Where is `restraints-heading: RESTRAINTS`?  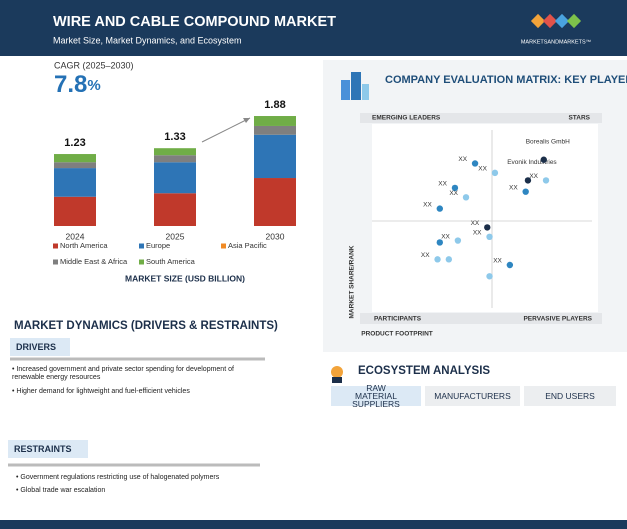
restraints-heading: RESTRAINTS is located at coordinates (48, 449).